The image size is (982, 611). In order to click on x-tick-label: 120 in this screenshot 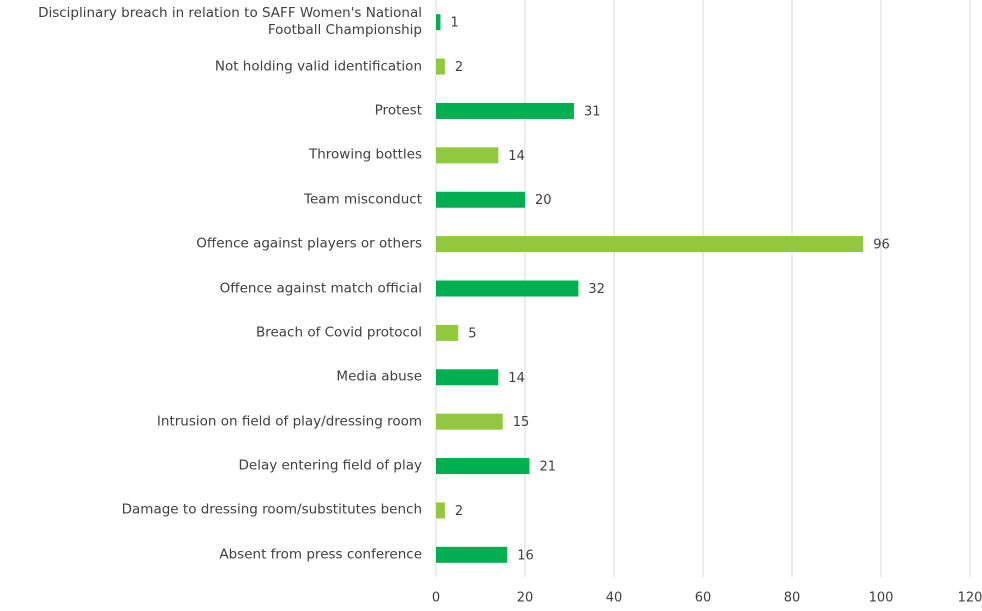, I will do `click(970, 598)`.